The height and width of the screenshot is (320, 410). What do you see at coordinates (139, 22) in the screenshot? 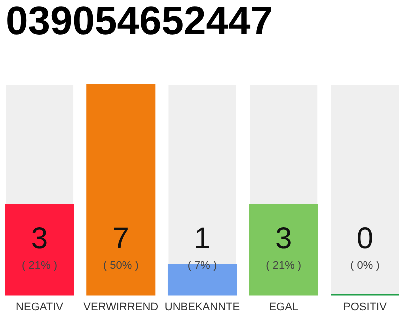
I see `chart-title: 039054652447` at bounding box center [139, 22].